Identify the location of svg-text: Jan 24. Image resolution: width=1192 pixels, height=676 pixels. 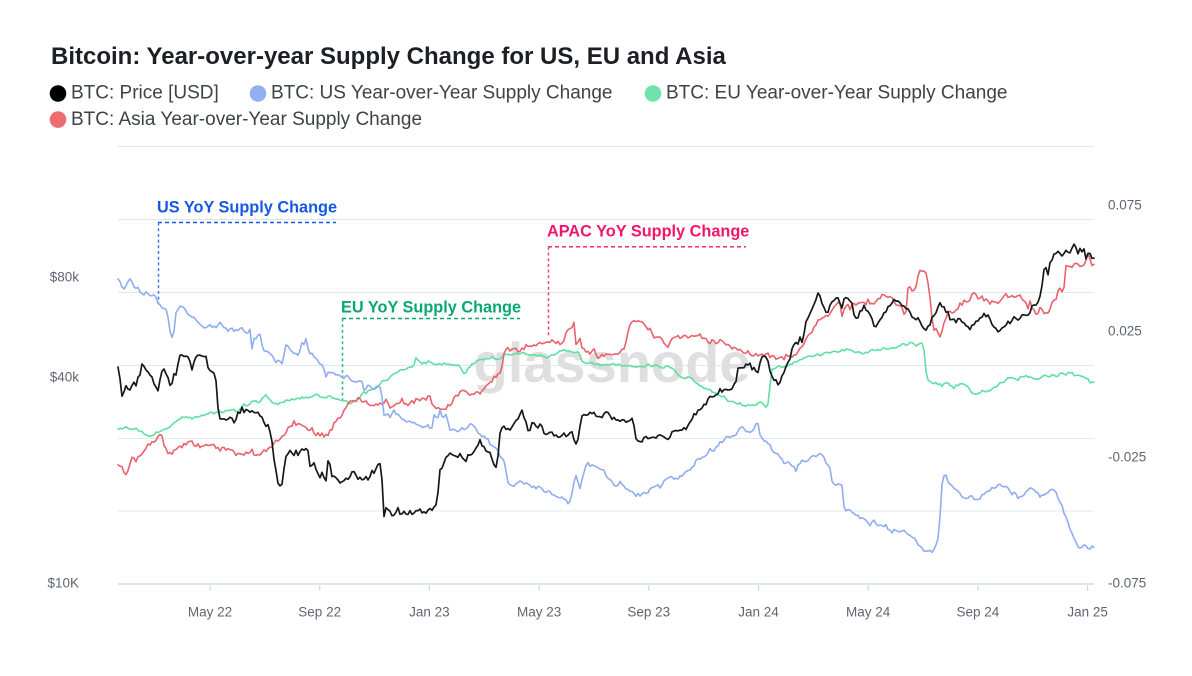
(758, 612).